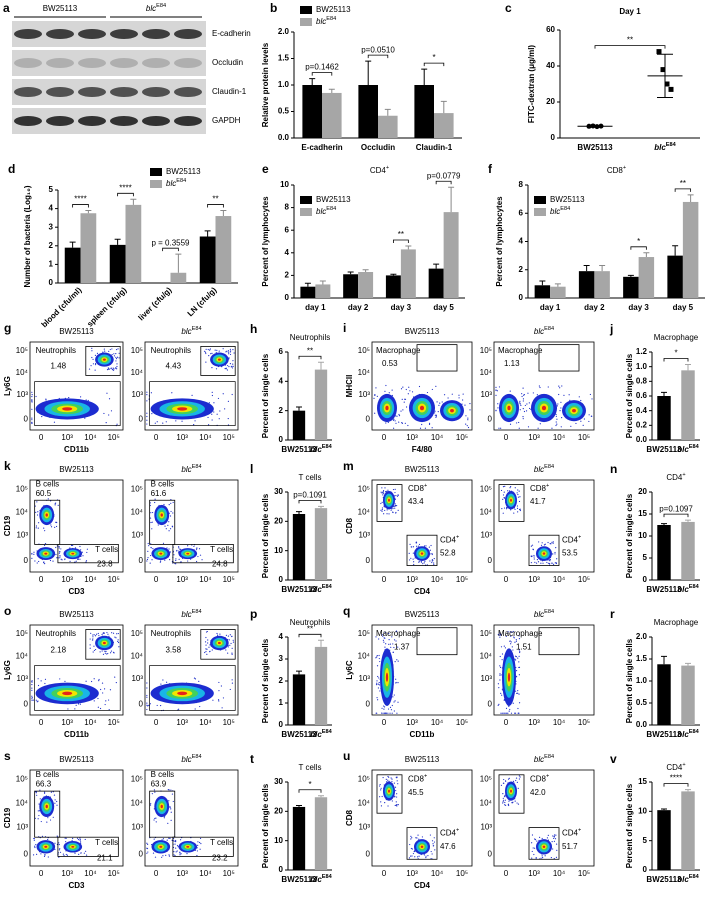  Describe the element at coordinates (595, 147) in the screenshot. I see `x-tick-label: BW25113` at that location.